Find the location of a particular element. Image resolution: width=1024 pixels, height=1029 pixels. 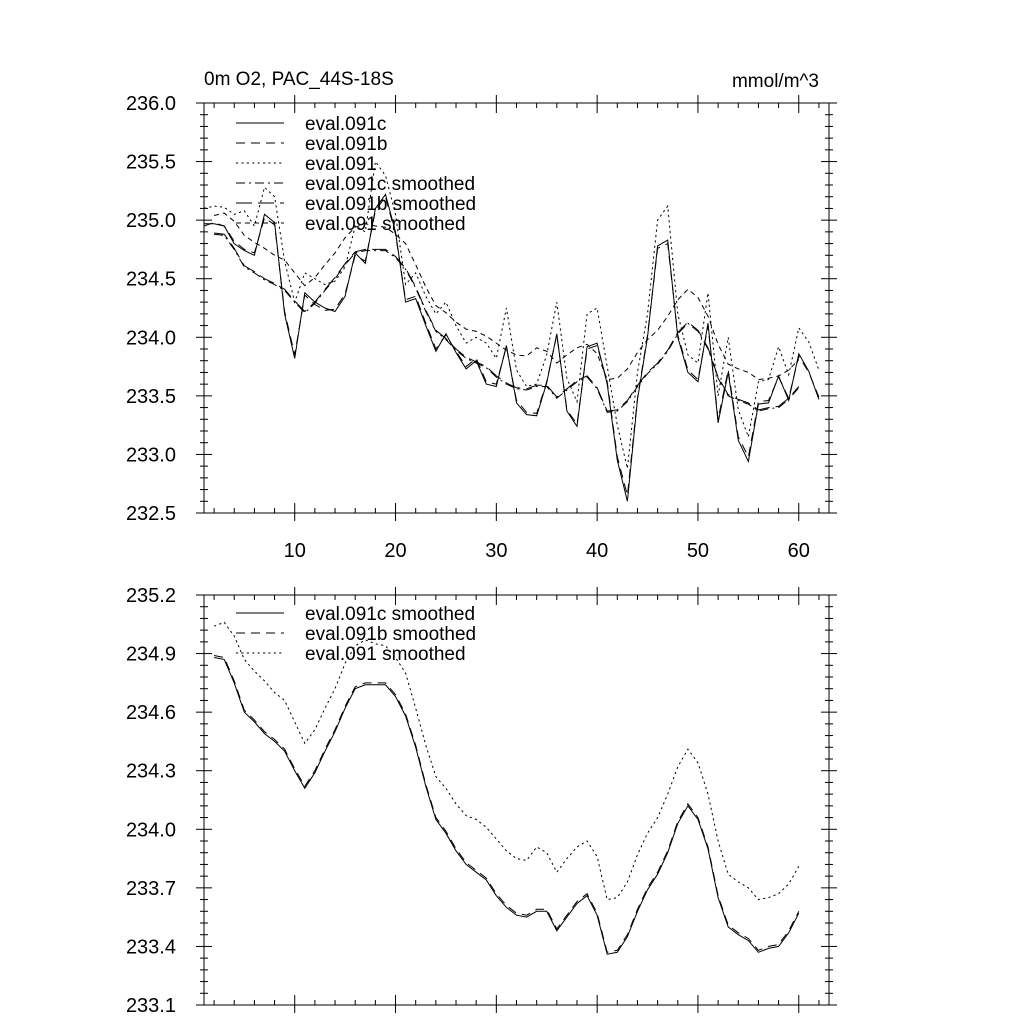

y-tick-label: 234.3 is located at coordinates (151, 772).